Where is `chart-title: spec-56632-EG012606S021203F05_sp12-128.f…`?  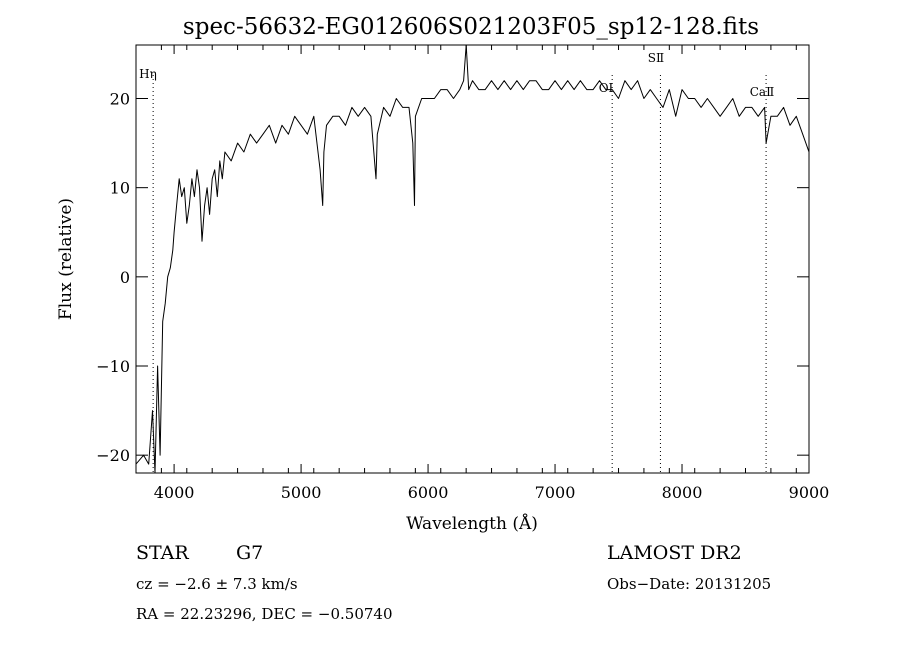
chart-title: spec-56632-EG012606S021203F05_sp12-128.f… is located at coordinates (471, 27).